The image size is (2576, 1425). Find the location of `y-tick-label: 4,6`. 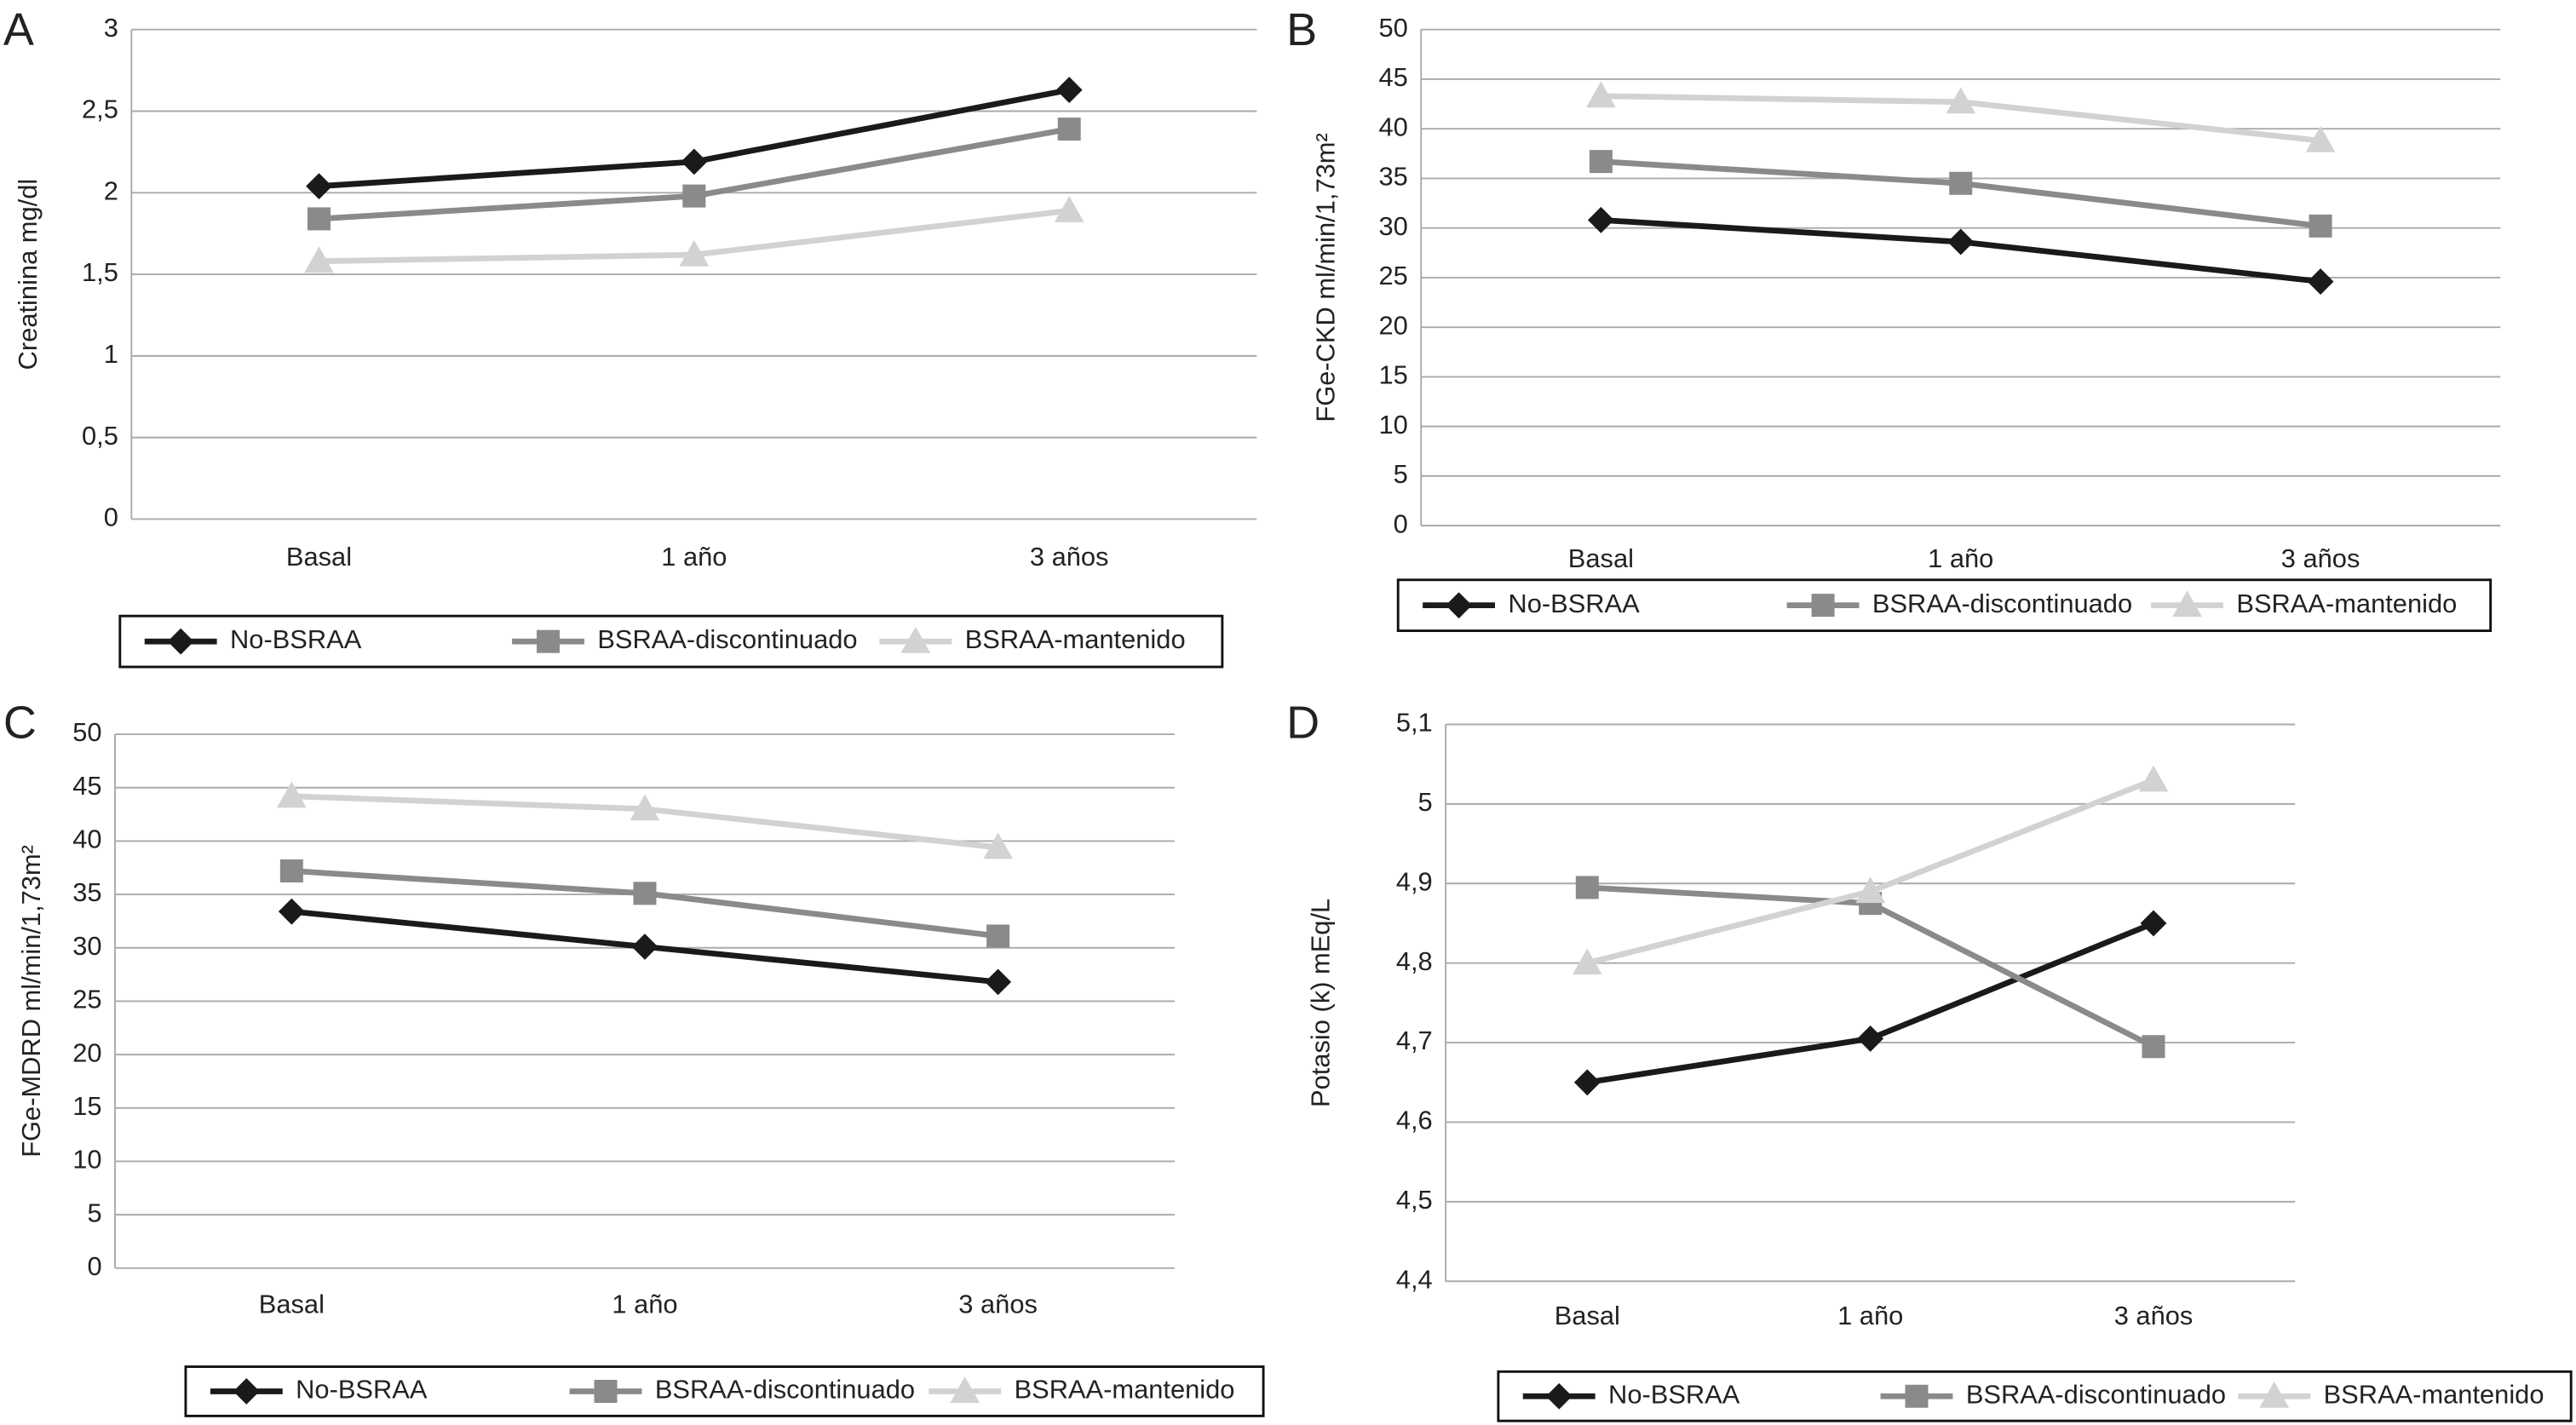

y-tick-label: 4,6 is located at coordinates (1415, 1120).